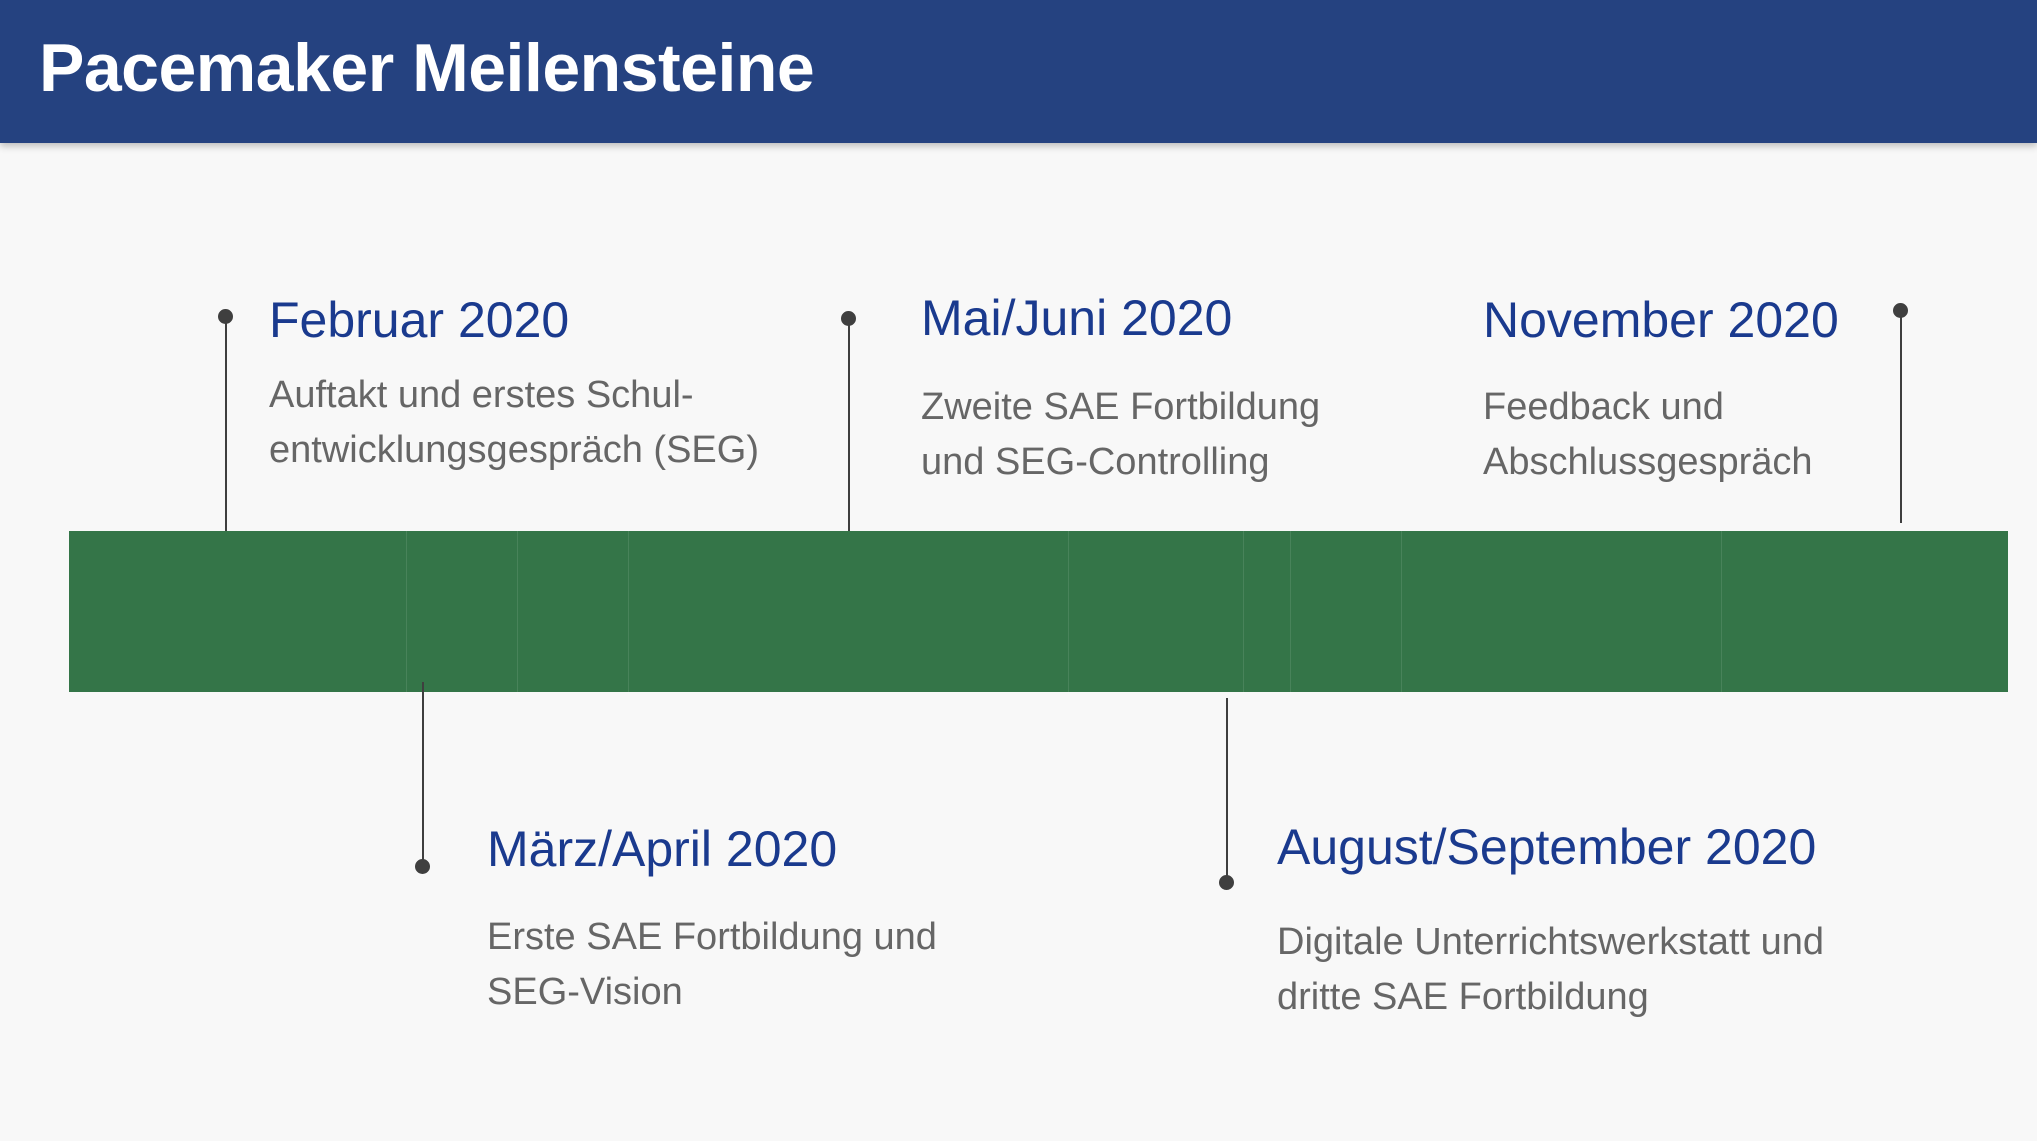  I want to click on milestone-3-connector, so click(849, 424).